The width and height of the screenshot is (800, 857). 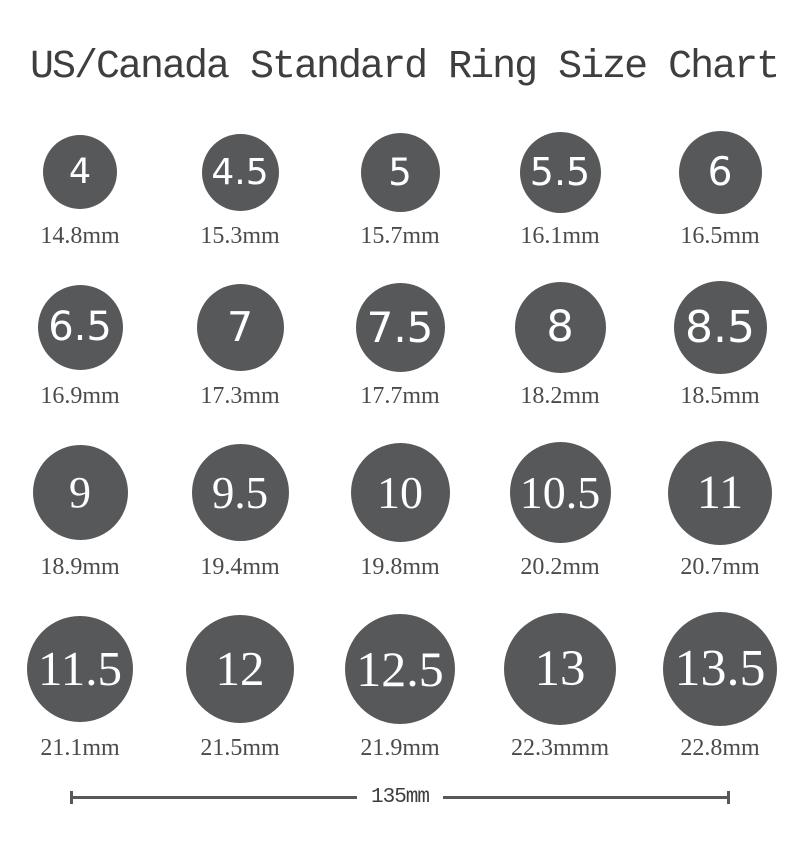 I want to click on ring-circle: 4, so click(x=80, y=172).